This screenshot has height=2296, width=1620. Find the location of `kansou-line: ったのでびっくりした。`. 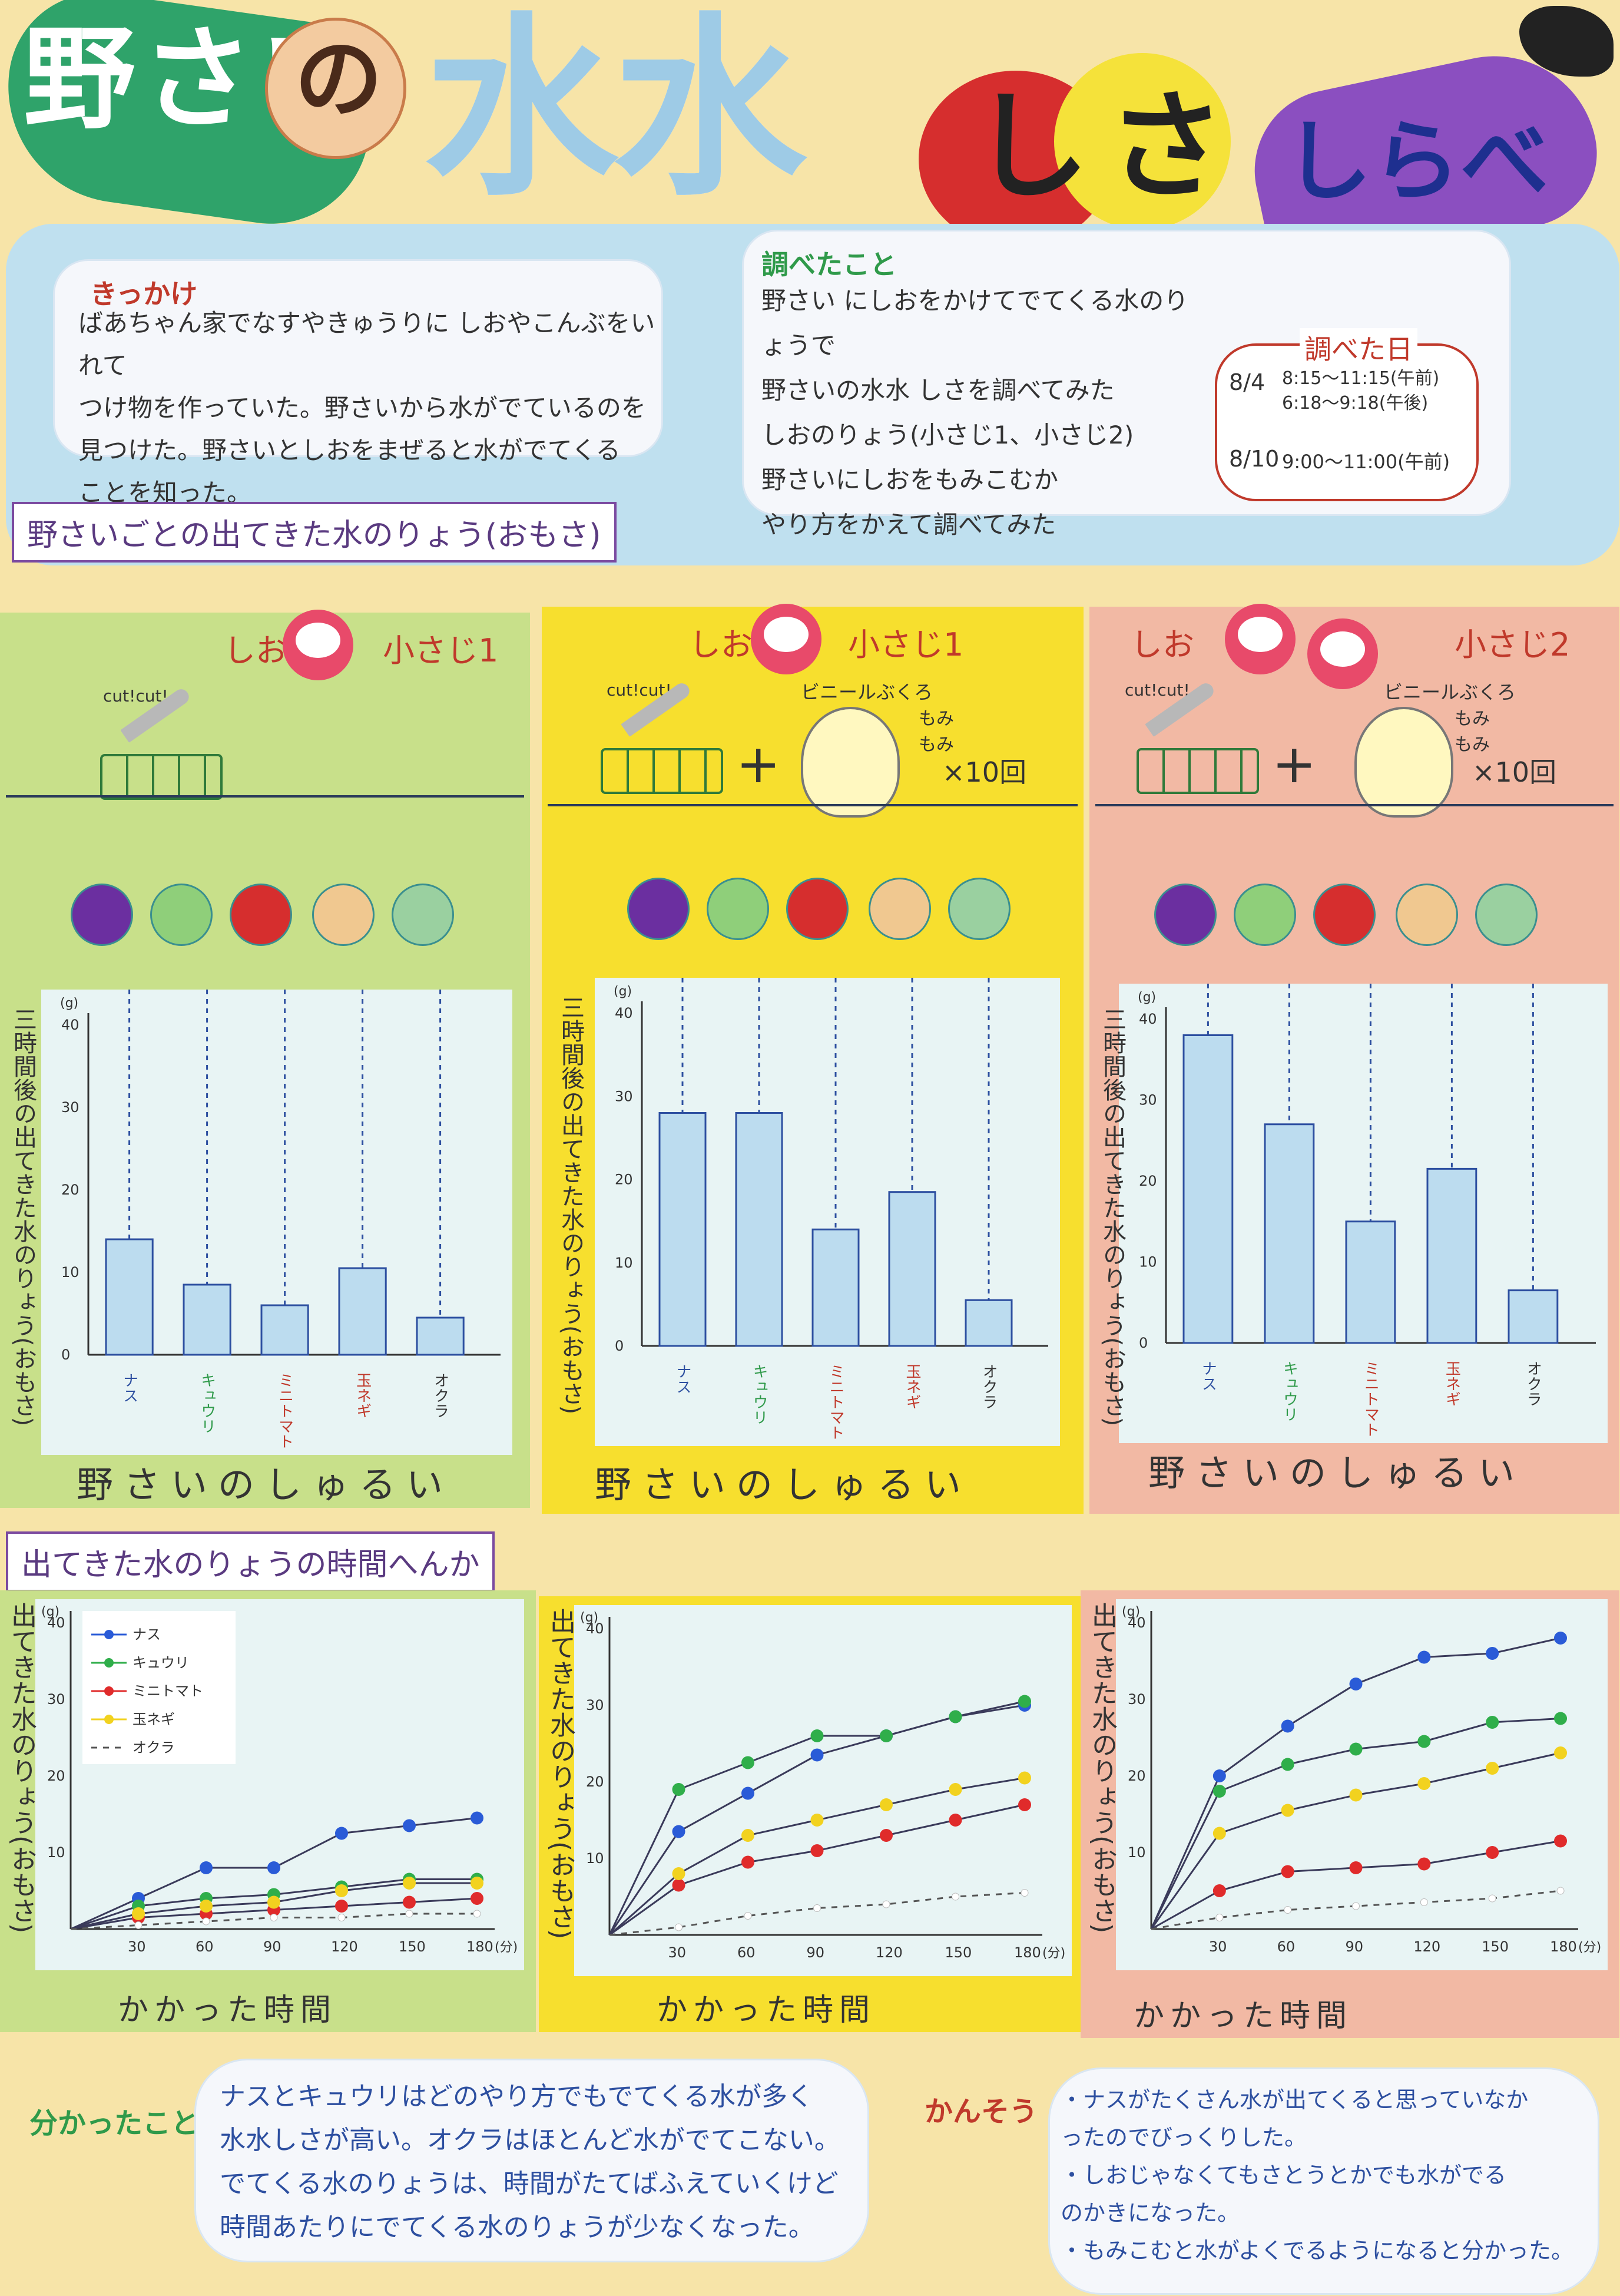

kansou-line: ったのでびっくりした。 is located at coordinates (1184, 2138).